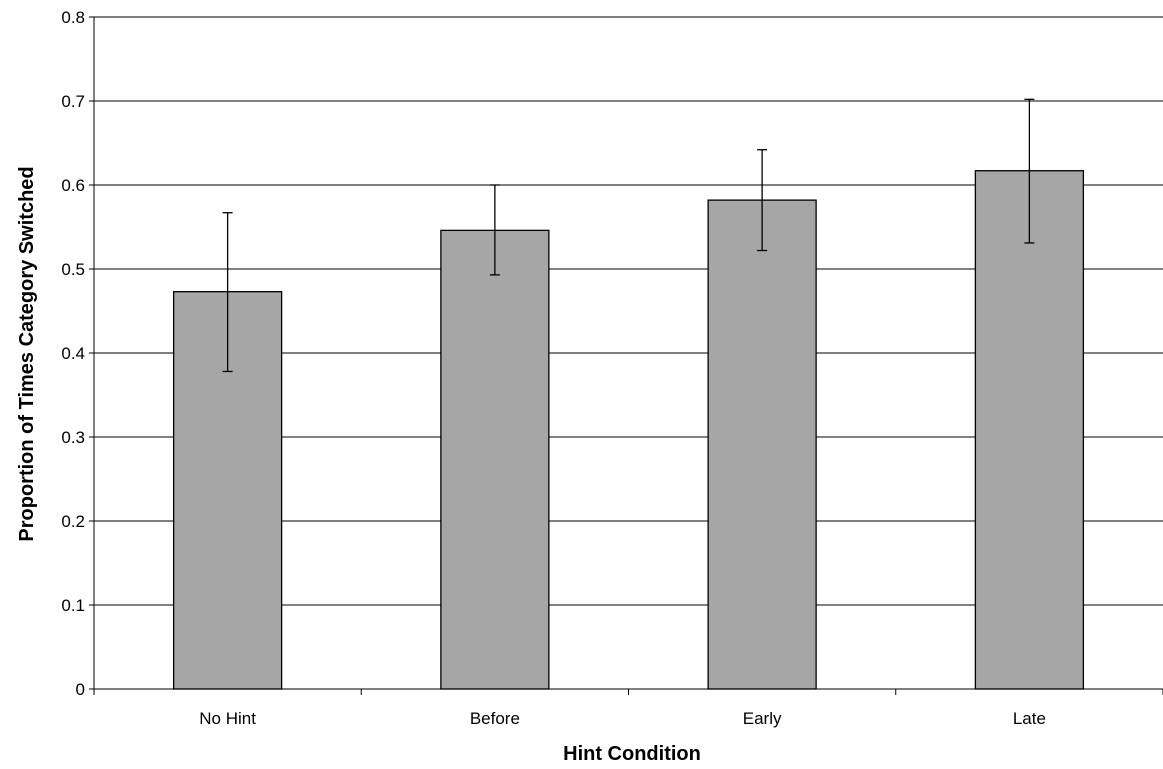 Image resolution: width=1163 pixels, height=769 pixels. I want to click on x-tick-label: Early, so click(762, 718).